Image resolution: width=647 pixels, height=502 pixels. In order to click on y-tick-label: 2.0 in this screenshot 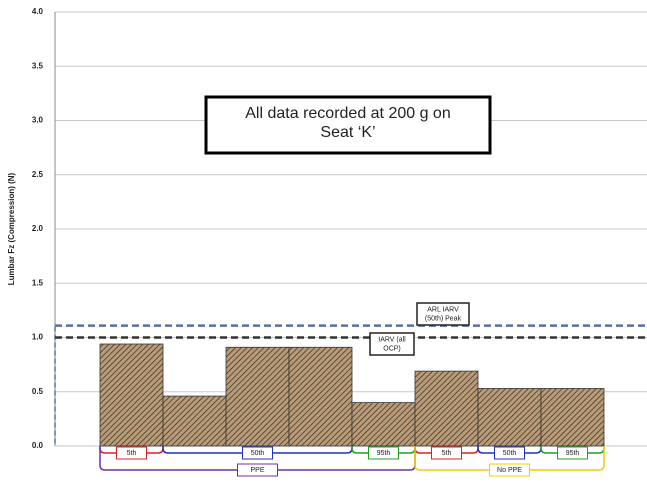, I will do `click(38, 228)`.